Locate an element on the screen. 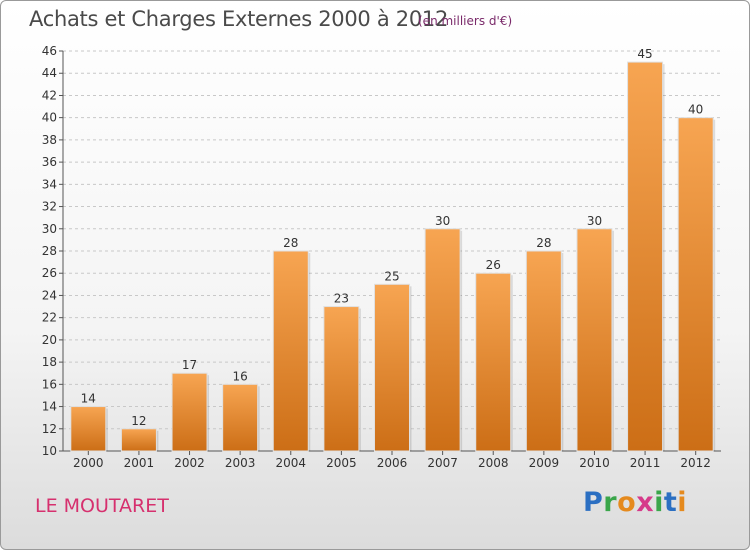  bar-2004 is located at coordinates (290, 351).